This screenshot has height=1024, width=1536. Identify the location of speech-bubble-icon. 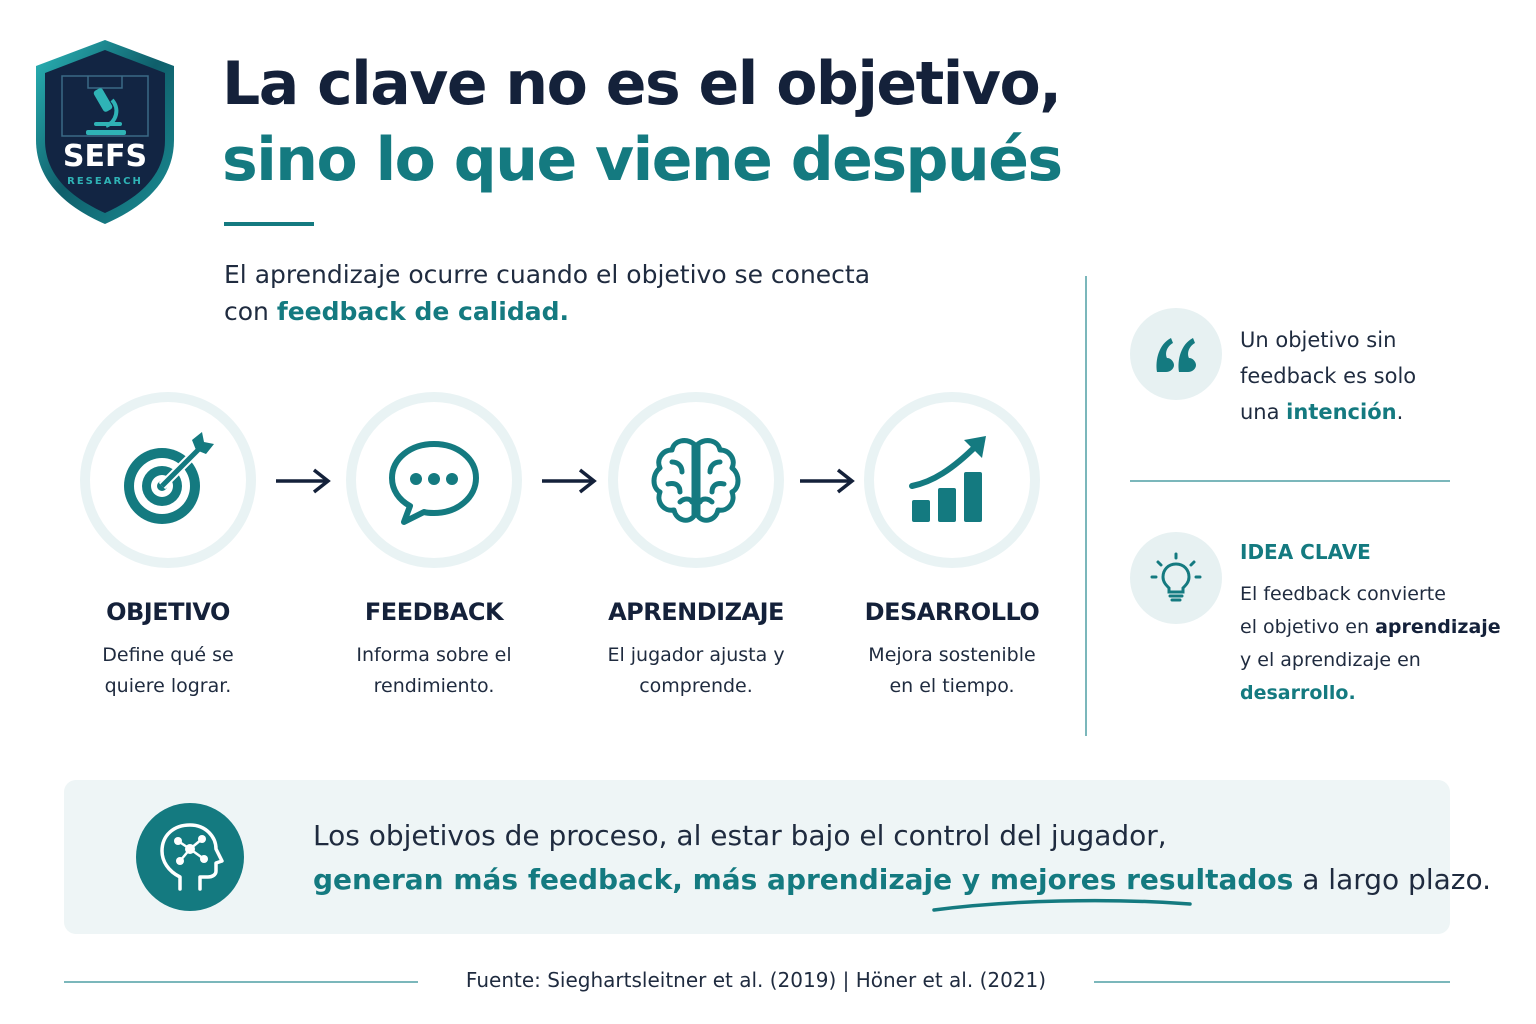
(434, 483).